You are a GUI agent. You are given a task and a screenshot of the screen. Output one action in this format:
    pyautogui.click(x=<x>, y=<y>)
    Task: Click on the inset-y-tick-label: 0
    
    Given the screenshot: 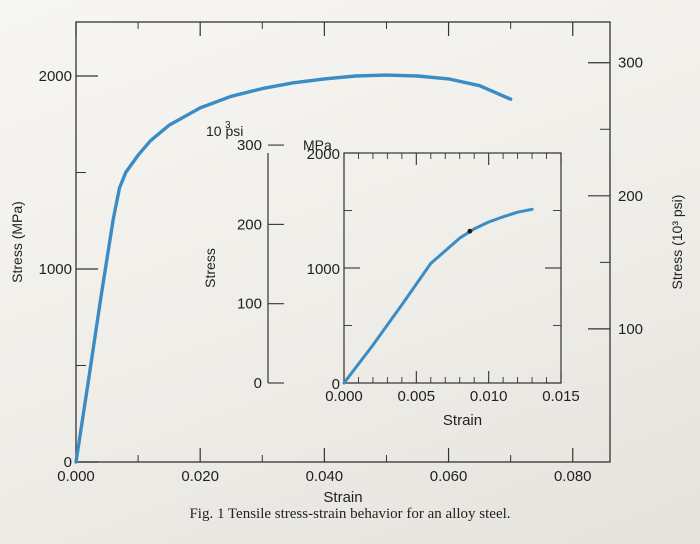 What is the action you would take?
    pyautogui.click(x=336, y=384)
    